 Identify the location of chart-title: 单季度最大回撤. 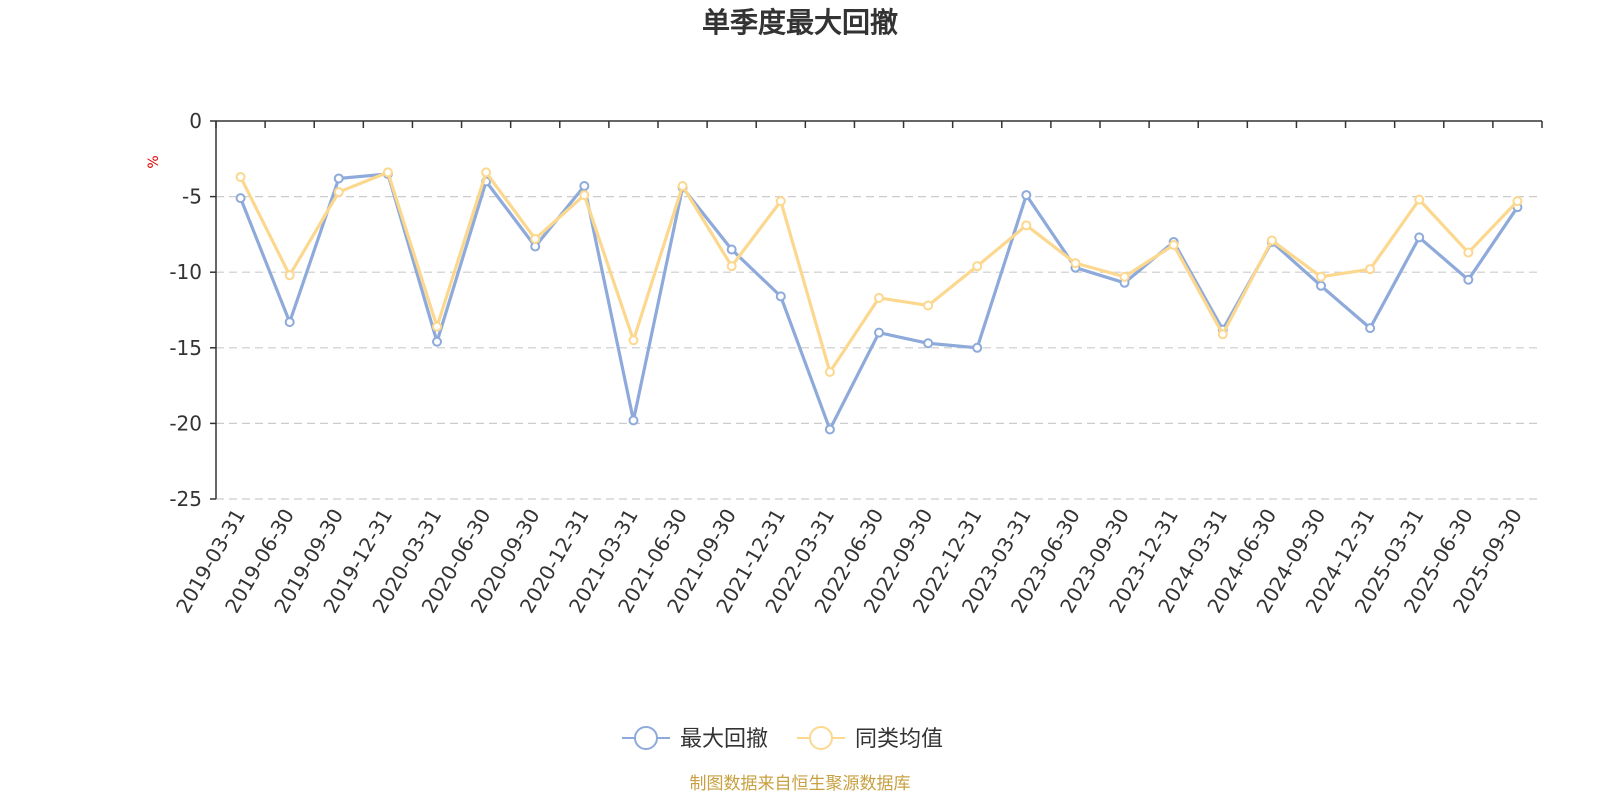
(800, 22).